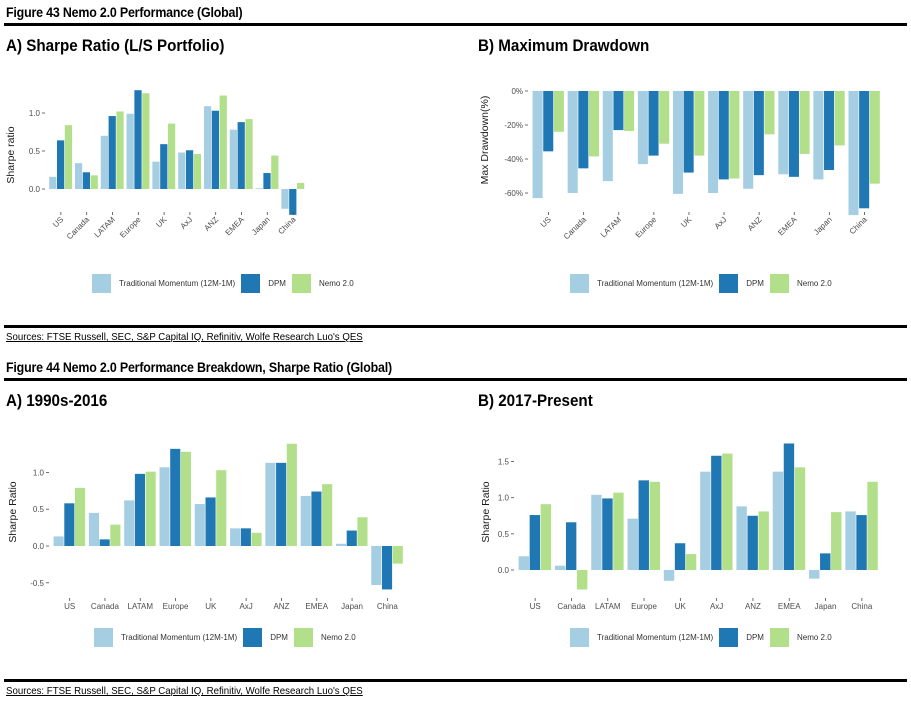  Describe the element at coordinates (105, 606) in the screenshot. I see `x-tick-label: Canada` at that location.